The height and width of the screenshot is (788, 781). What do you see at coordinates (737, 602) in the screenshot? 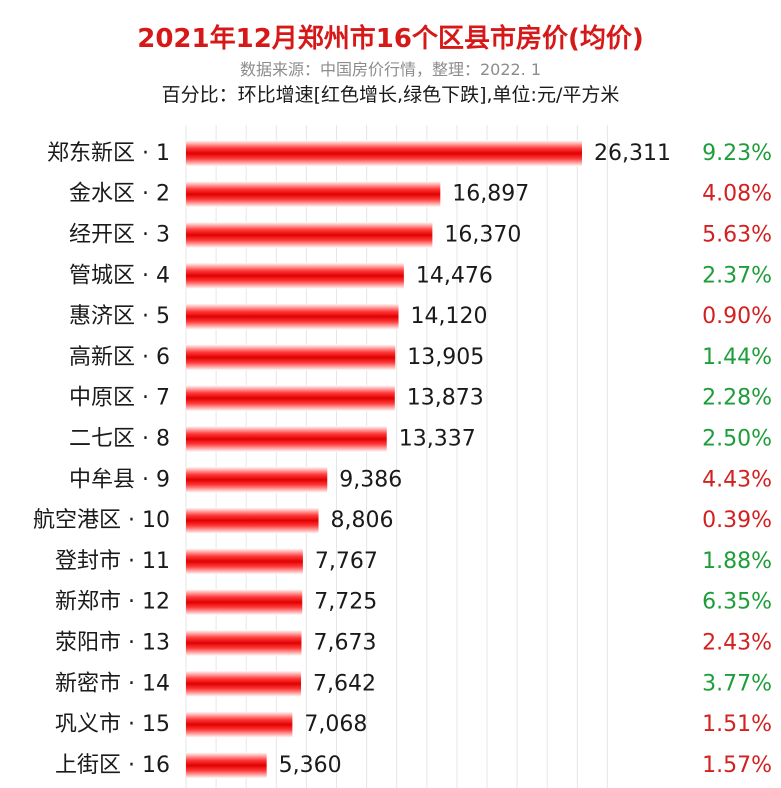
I see `change-percent-label: 6.35%` at bounding box center [737, 602].